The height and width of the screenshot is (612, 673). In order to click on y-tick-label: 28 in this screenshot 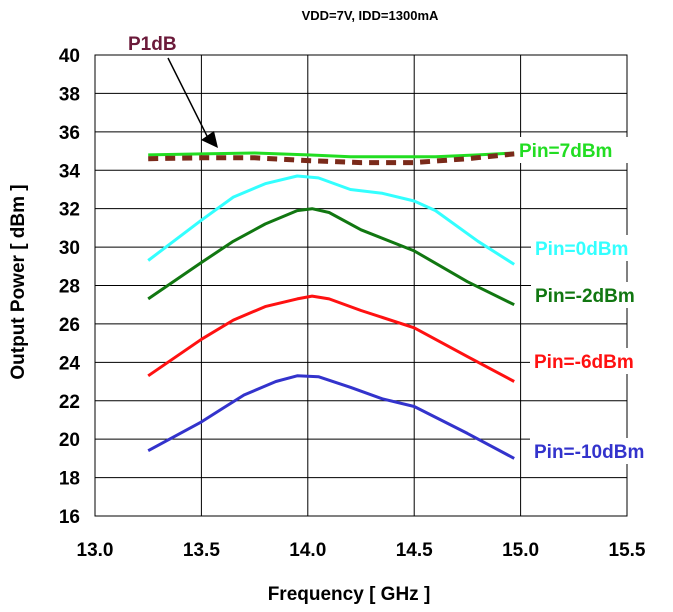, I will do `click(69, 287)`.